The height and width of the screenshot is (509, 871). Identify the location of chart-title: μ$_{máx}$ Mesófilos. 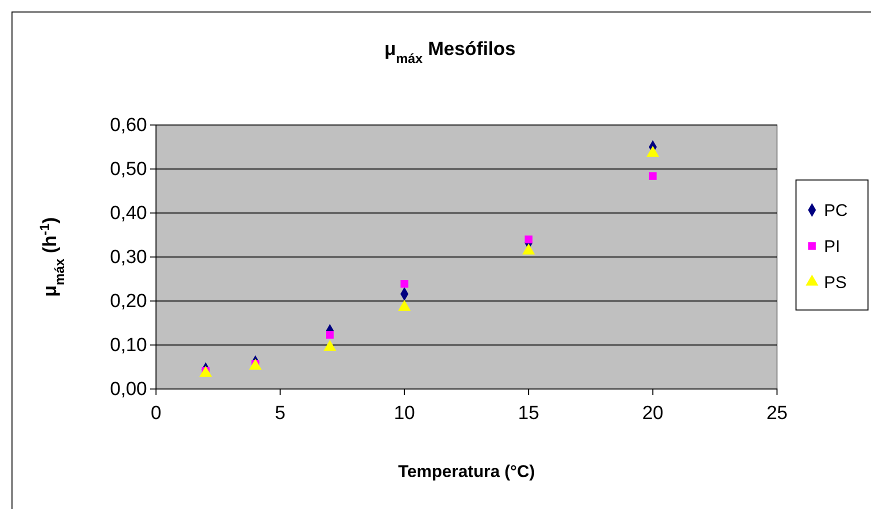
(450, 52).